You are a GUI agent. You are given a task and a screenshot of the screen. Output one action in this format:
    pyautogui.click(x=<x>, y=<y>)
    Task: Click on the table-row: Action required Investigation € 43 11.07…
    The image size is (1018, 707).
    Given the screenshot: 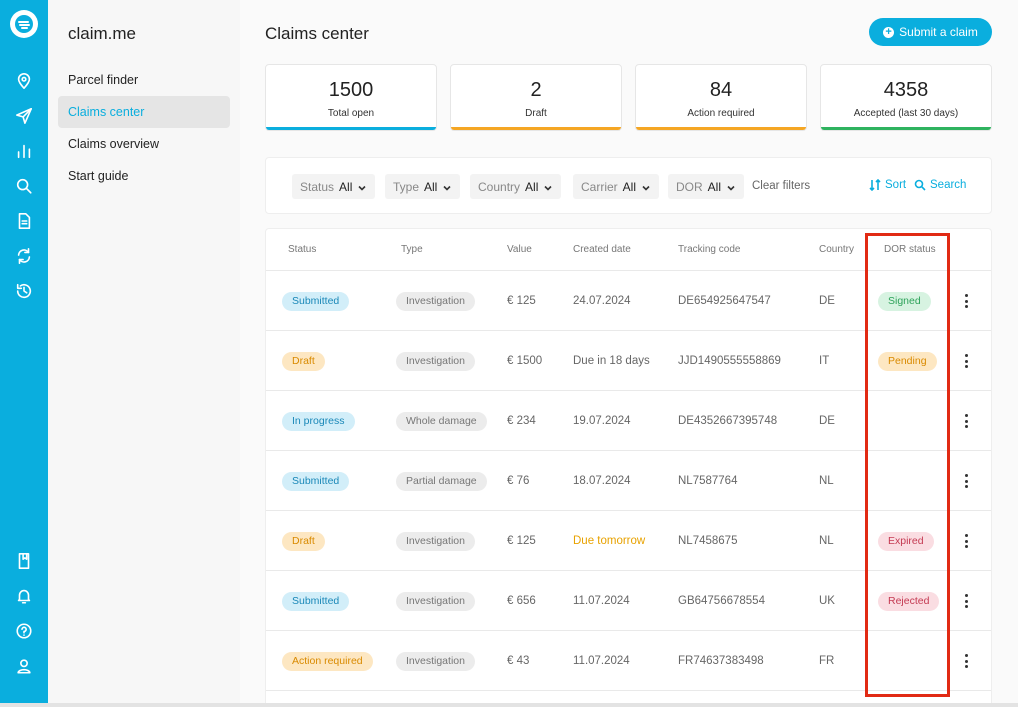 What is the action you would take?
    pyautogui.click(x=628, y=660)
    